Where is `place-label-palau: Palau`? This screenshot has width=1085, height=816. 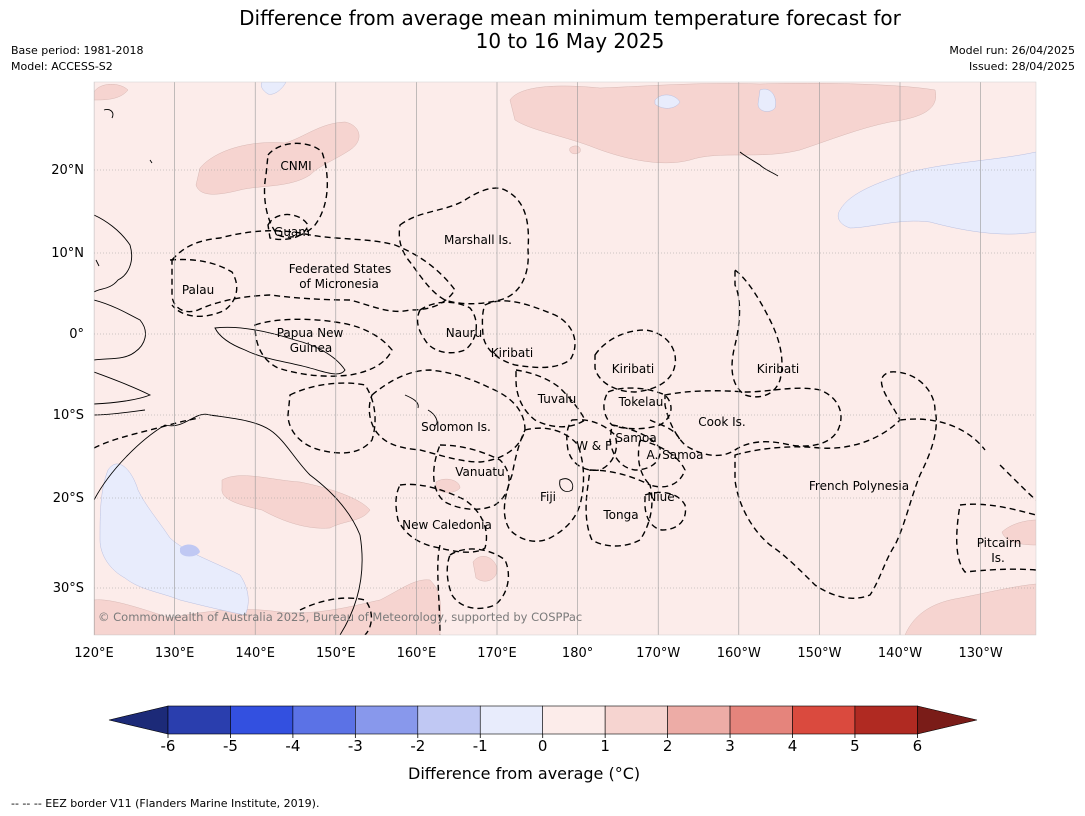 place-label-palau: Palau is located at coordinates (198, 290).